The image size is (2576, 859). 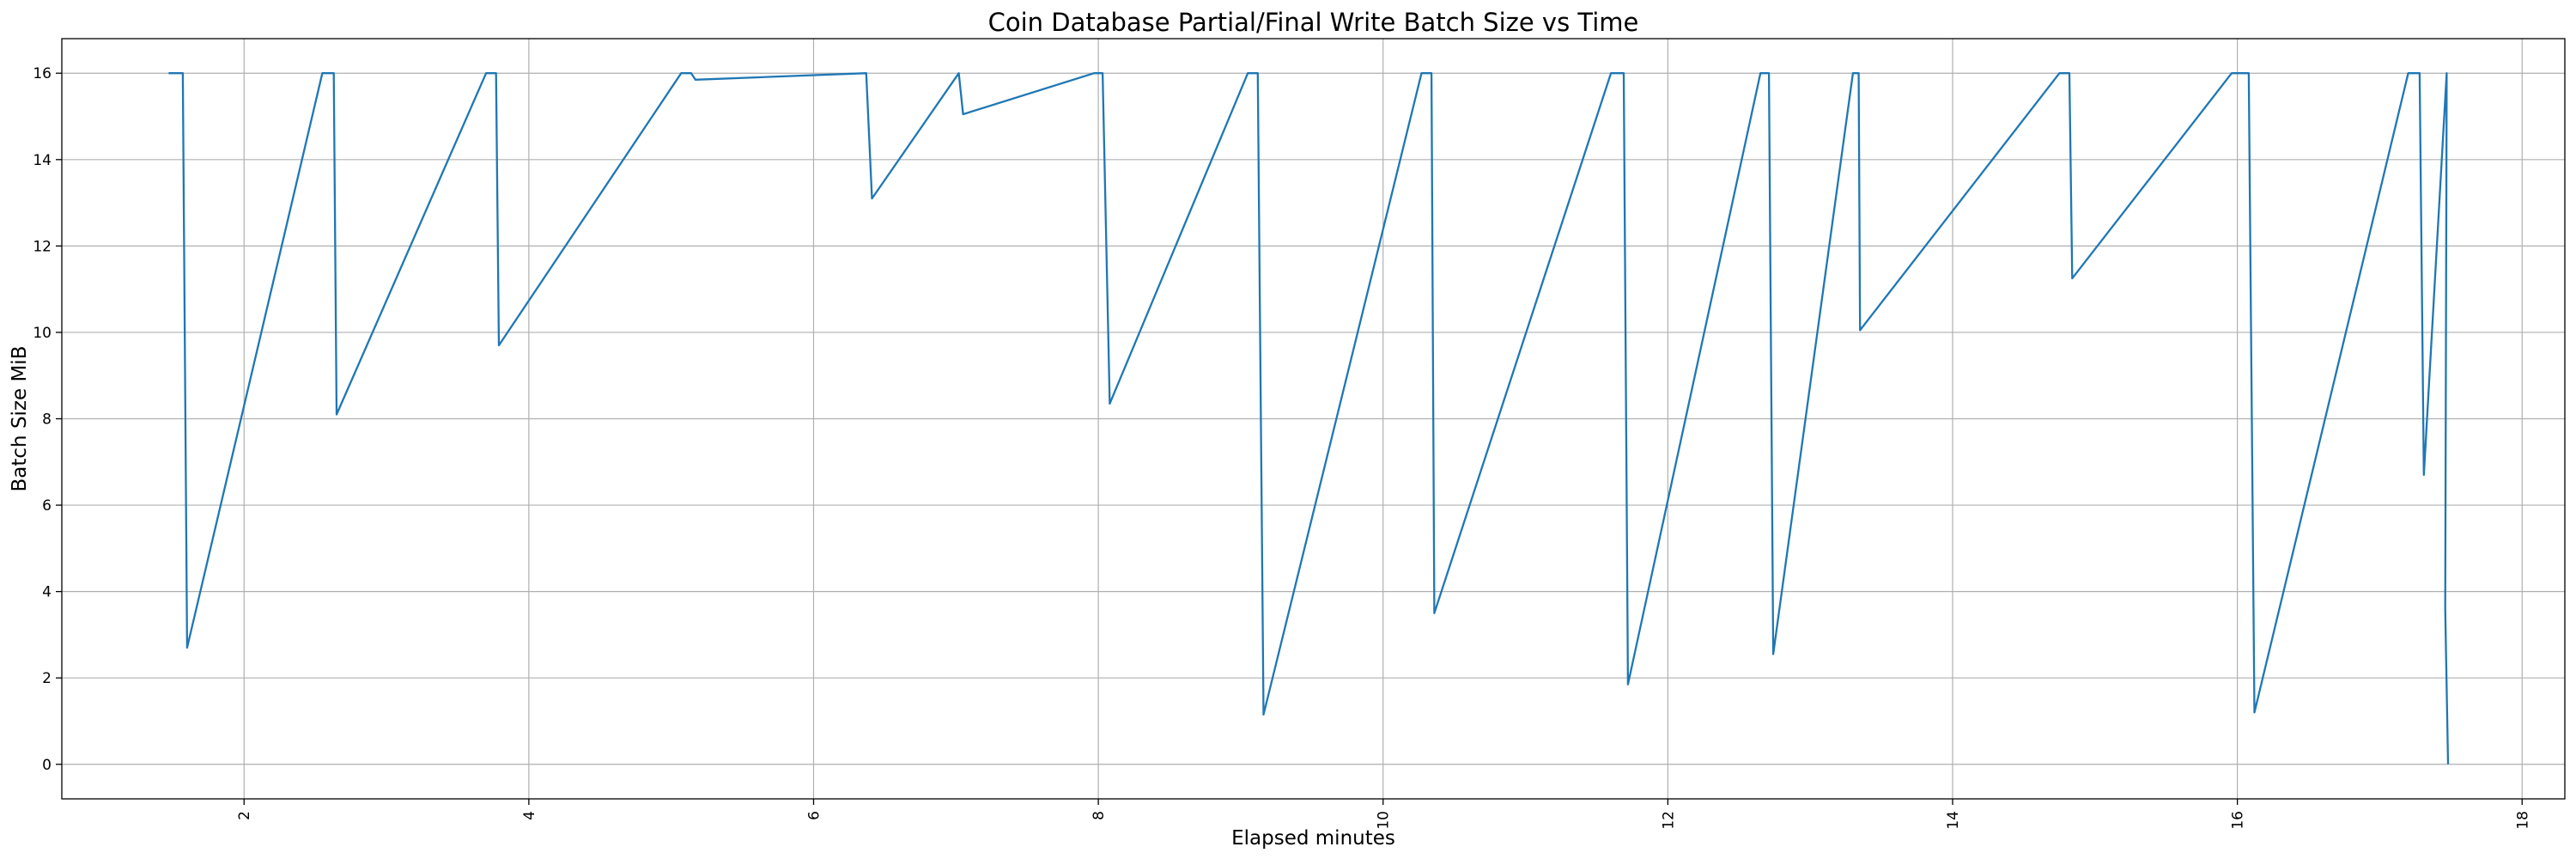 What do you see at coordinates (47, 506) in the screenshot?
I see `y-tick-label: 6` at bounding box center [47, 506].